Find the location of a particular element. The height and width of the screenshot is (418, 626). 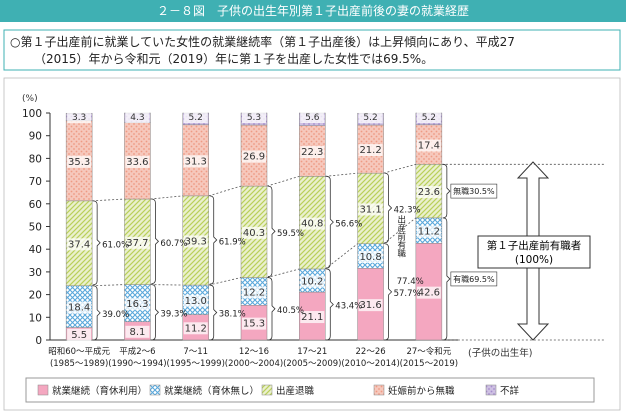

value-label: 18.4 is located at coordinates (79, 308).